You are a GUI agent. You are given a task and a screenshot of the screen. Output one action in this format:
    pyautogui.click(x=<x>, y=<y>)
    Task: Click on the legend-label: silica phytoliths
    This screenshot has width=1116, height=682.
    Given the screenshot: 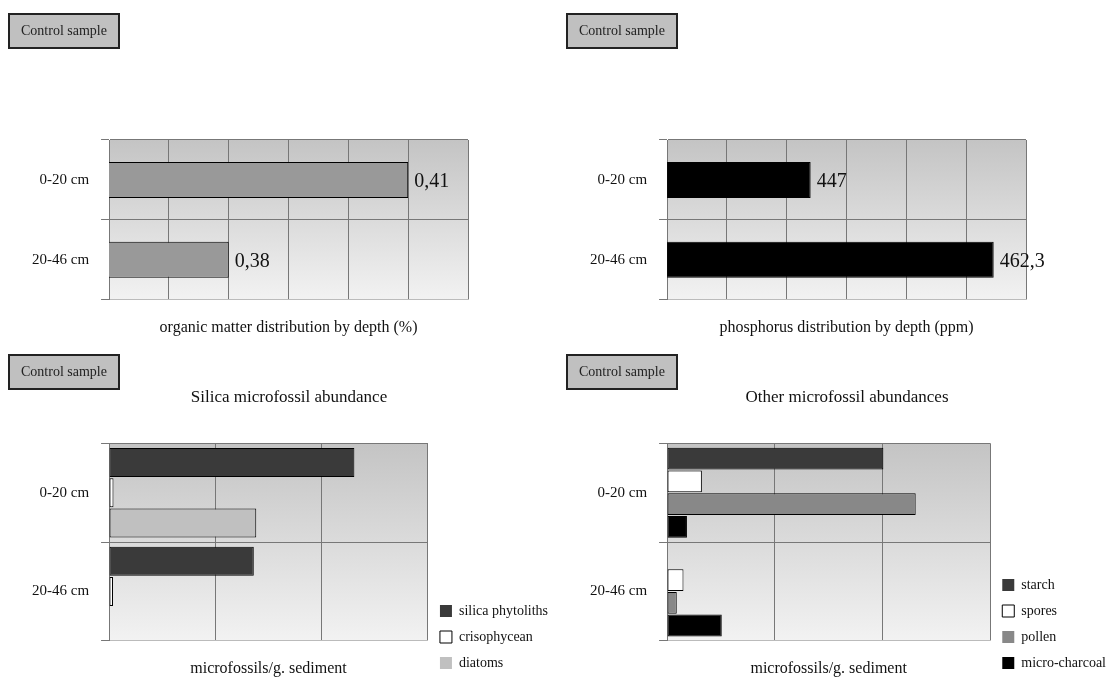 What is the action you would take?
    pyautogui.click(x=503, y=610)
    